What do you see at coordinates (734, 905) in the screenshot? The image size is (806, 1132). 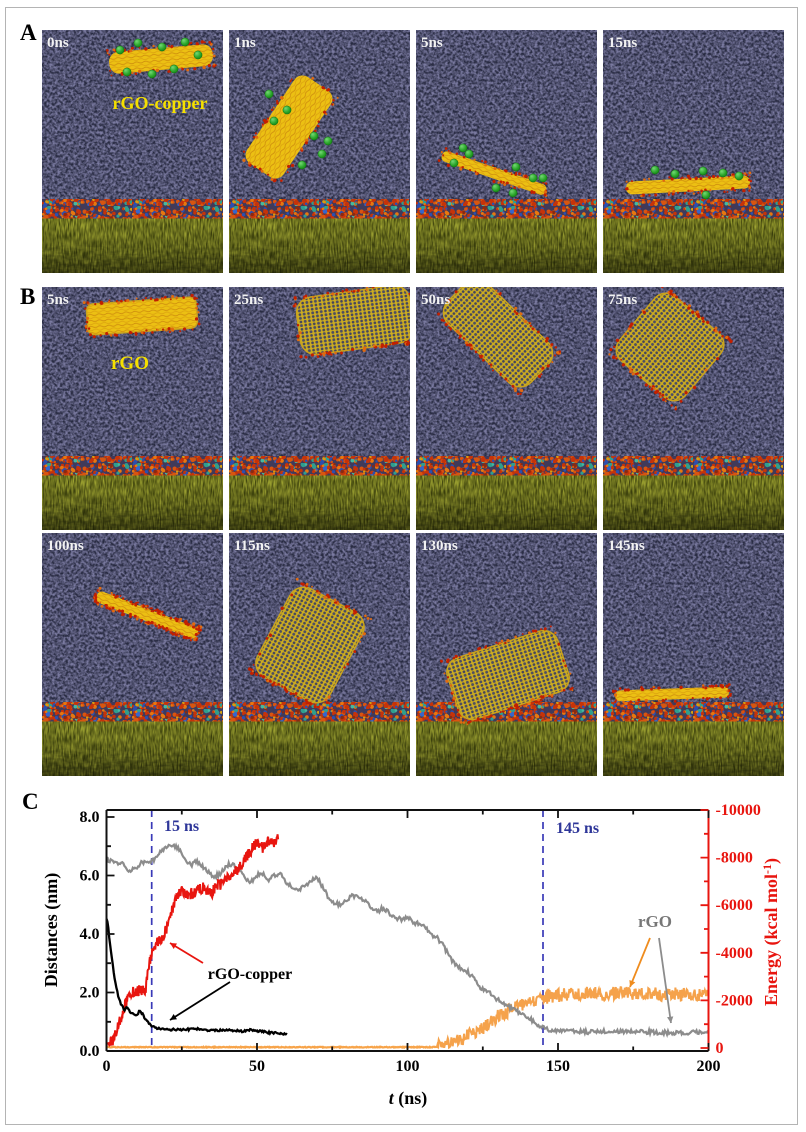 I see `svg-text: -6000` at bounding box center [734, 905].